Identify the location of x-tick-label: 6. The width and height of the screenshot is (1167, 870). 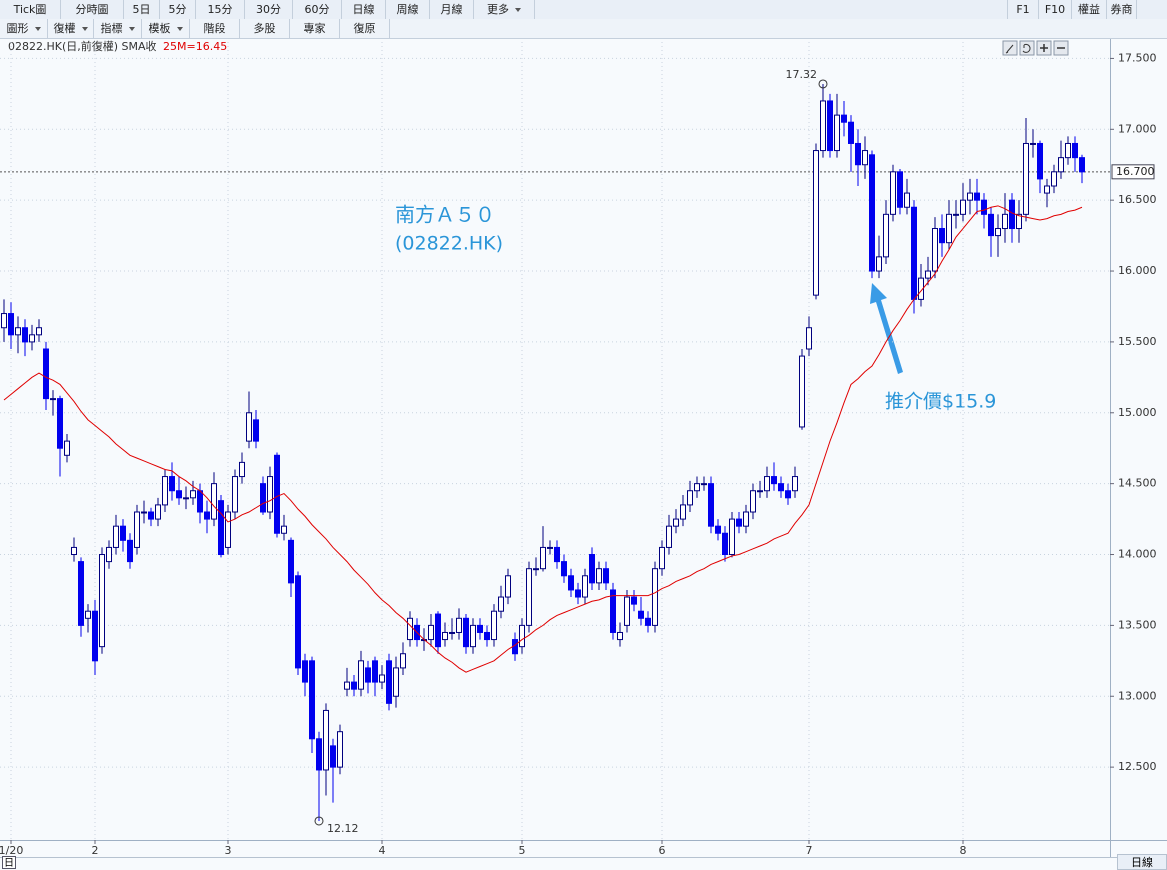
(662, 850).